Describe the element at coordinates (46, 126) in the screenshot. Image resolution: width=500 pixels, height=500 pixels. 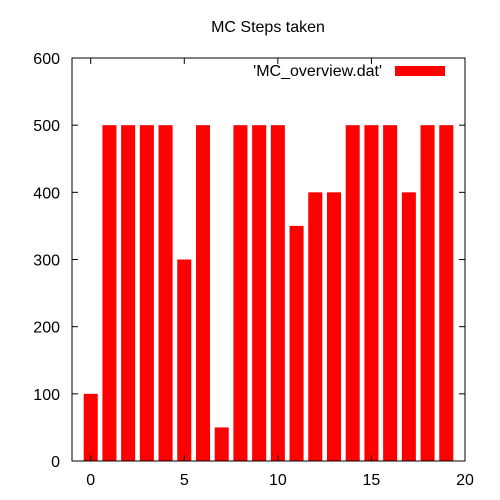
I see `y-tick-label-500: 500` at that location.